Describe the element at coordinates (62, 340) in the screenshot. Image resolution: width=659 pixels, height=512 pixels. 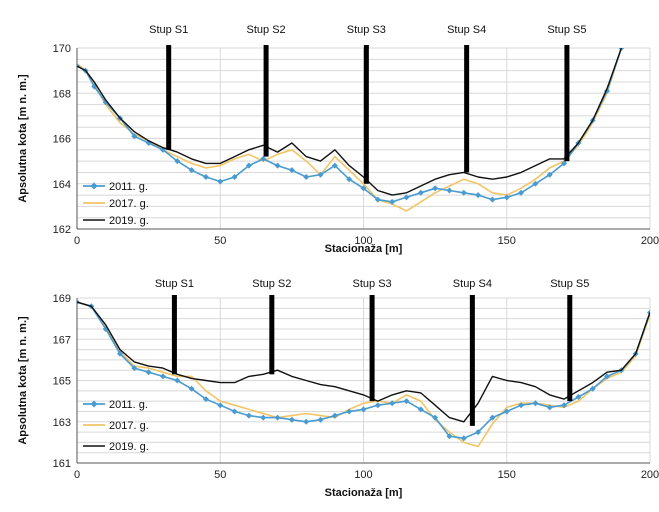
I see `y-tick-label: 167` at that location.